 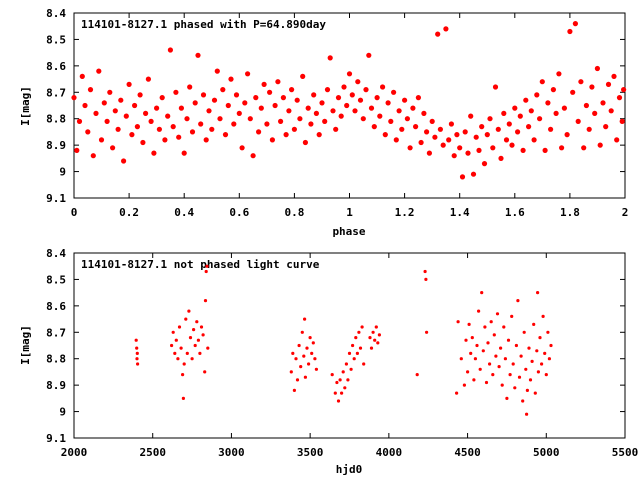 What do you see at coordinates (546, 452) in the screenshot?
I see `x-tick-label: 5000` at bounding box center [546, 452].